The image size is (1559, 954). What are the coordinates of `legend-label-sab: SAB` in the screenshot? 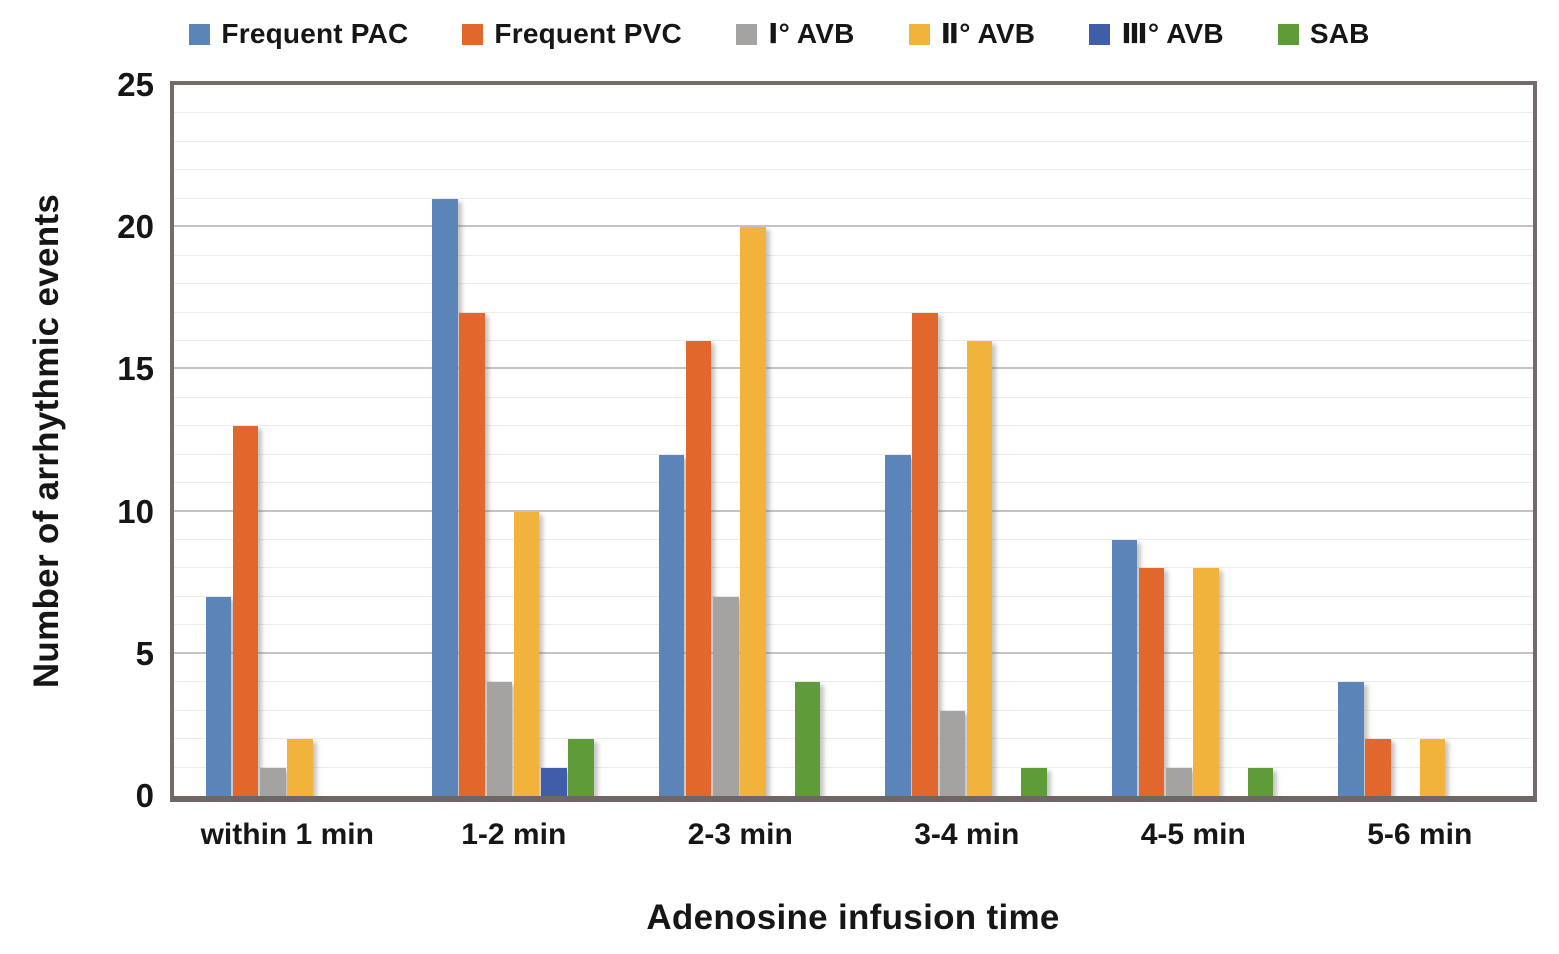 It's located at (1339, 33).